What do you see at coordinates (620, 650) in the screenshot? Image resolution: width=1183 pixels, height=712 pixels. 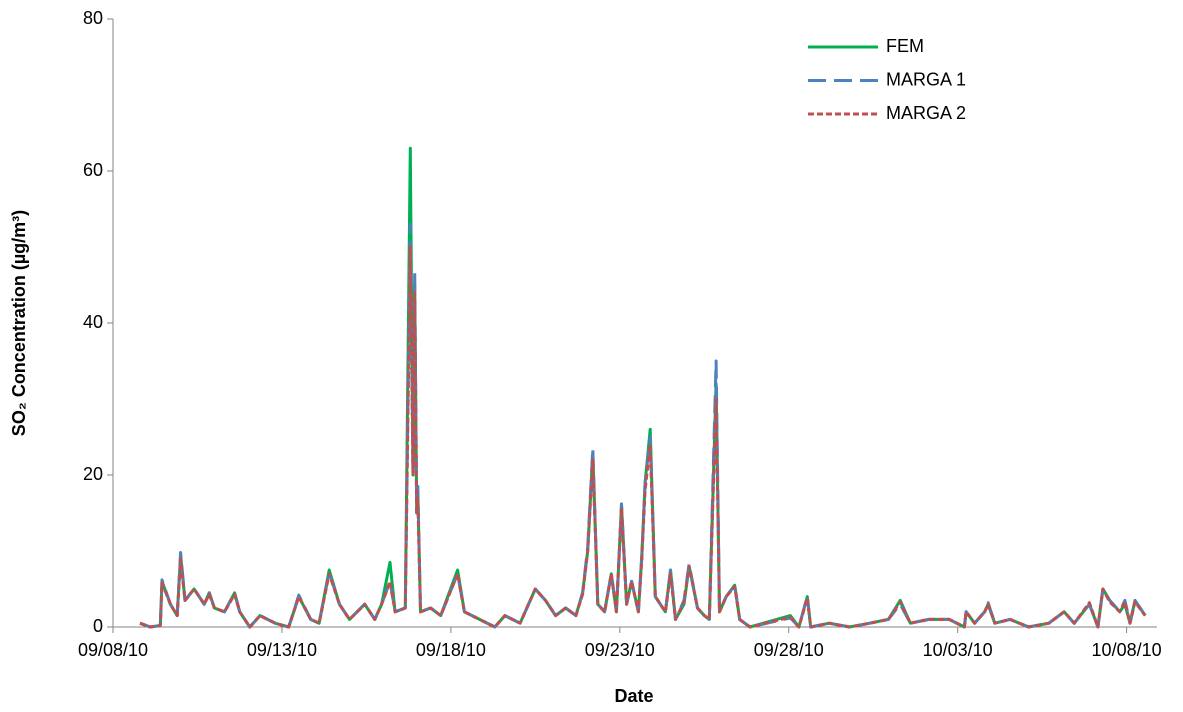 I see `x-tick-label: 09/23/10` at bounding box center [620, 650].